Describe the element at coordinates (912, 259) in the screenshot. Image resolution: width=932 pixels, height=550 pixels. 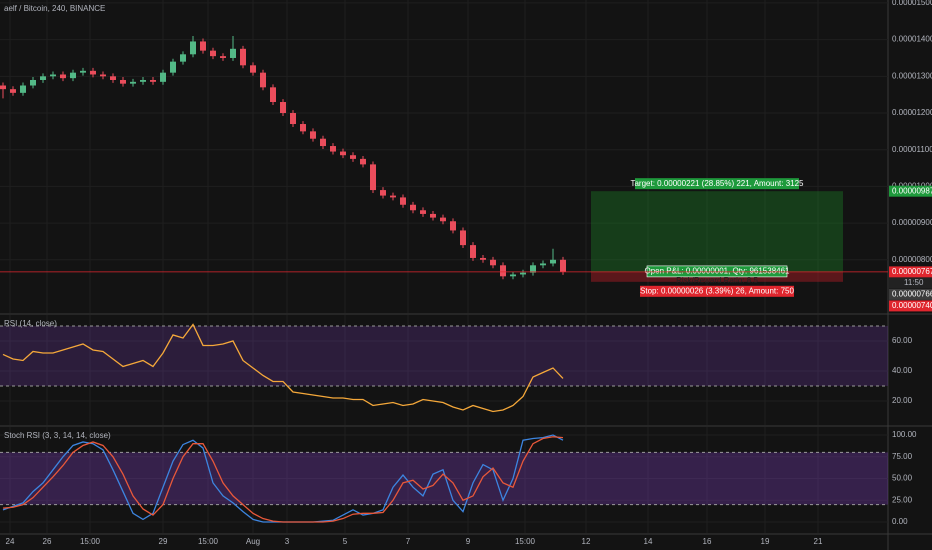
I see `y-tick-label: 0.00000800` at that location.